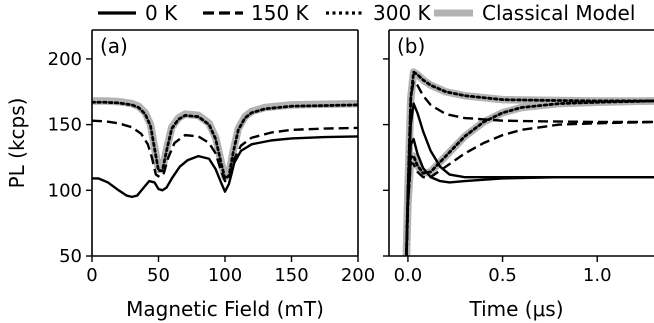 The height and width of the screenshot is (323, 654). Describe the element at coordinates (402, 13) in the screenshot. I see `legend-label-300k: 300 K` at that location.